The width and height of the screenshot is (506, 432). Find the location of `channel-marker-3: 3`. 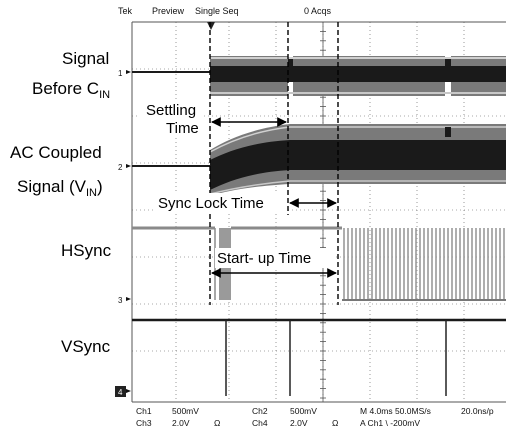

channel-marker-3: 3 is located at coordinates (120, 300).